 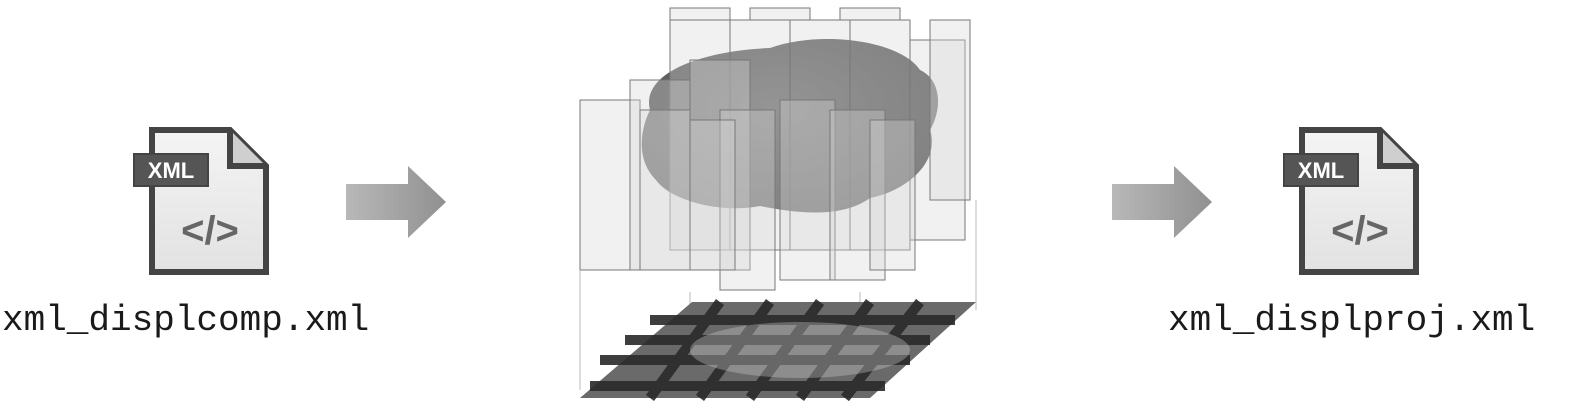 What do you see at coordinates (186, 320) in the screenshot?
I see `input-filename: xml_displcomp.xml` at bounding box center [186, 320].